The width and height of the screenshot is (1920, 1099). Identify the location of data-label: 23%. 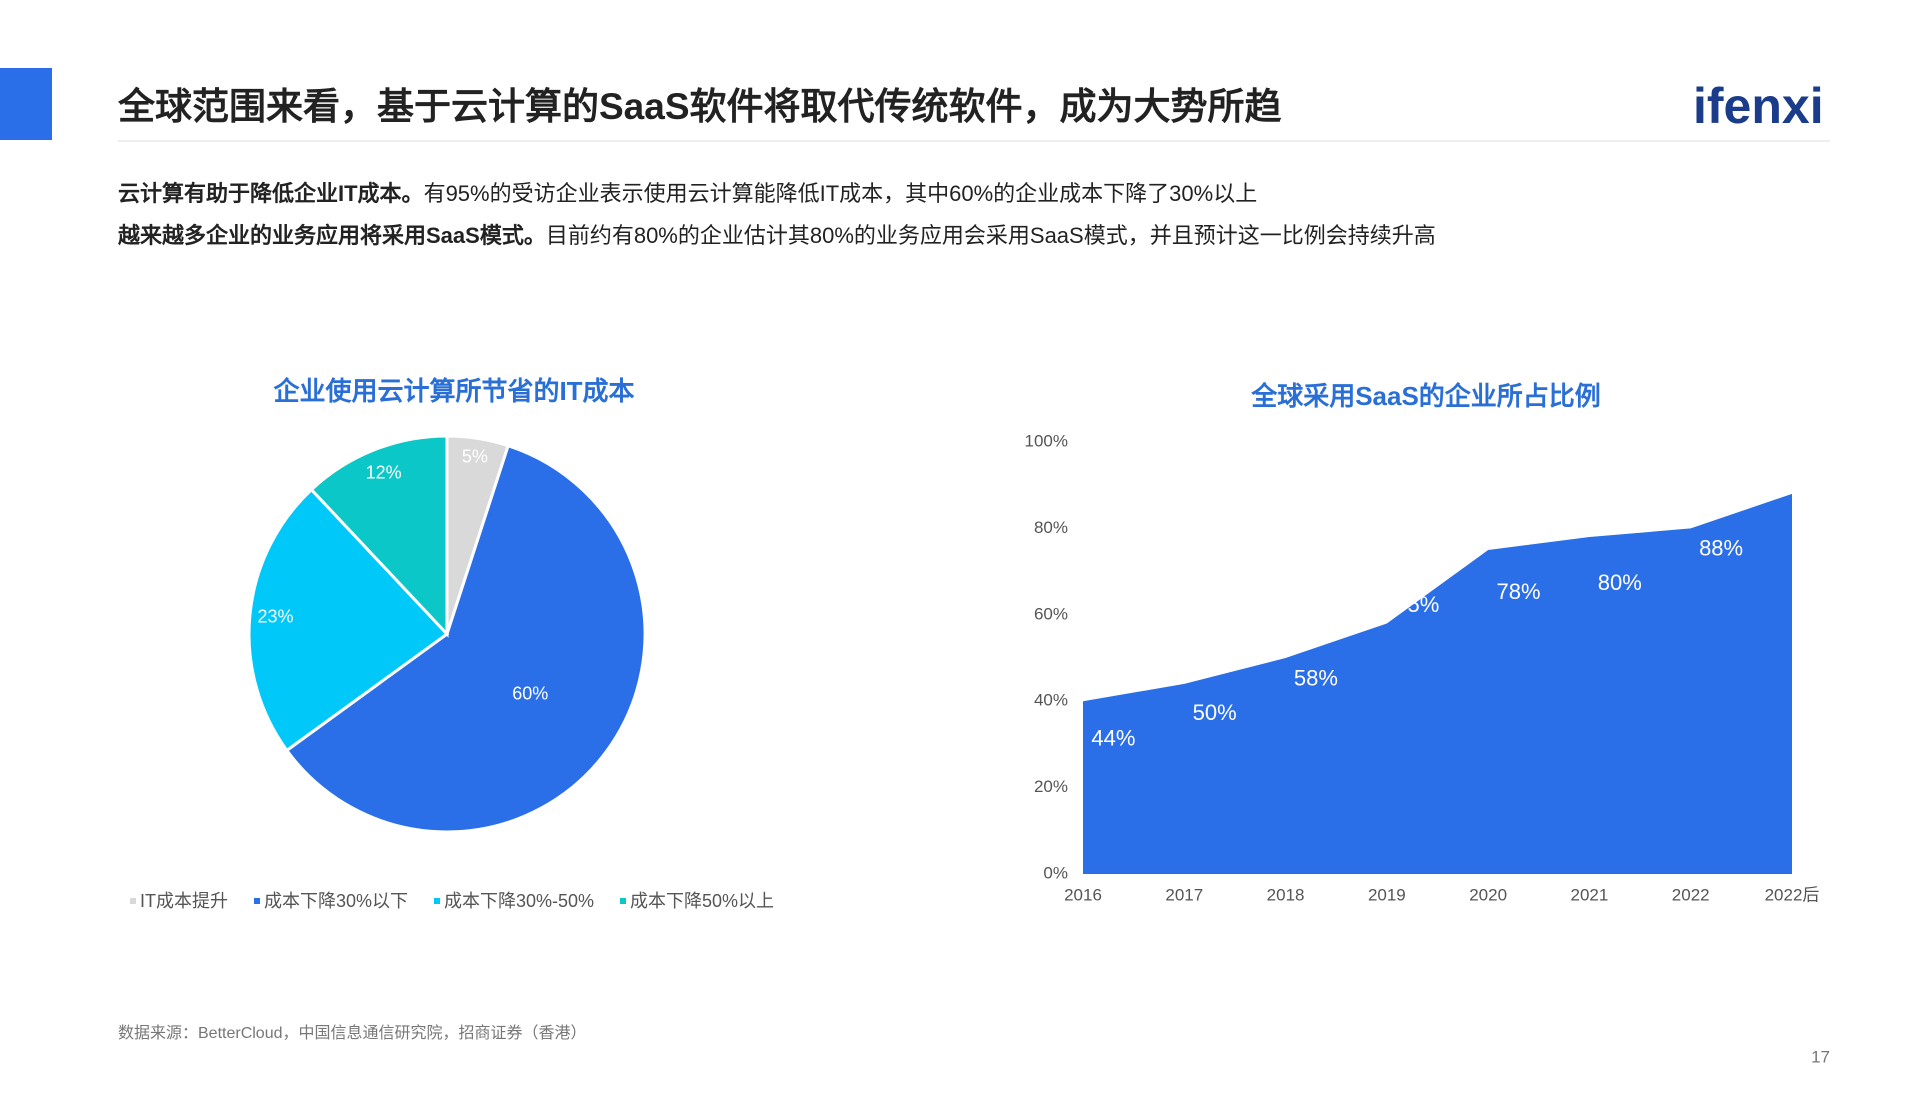
(275, 617).